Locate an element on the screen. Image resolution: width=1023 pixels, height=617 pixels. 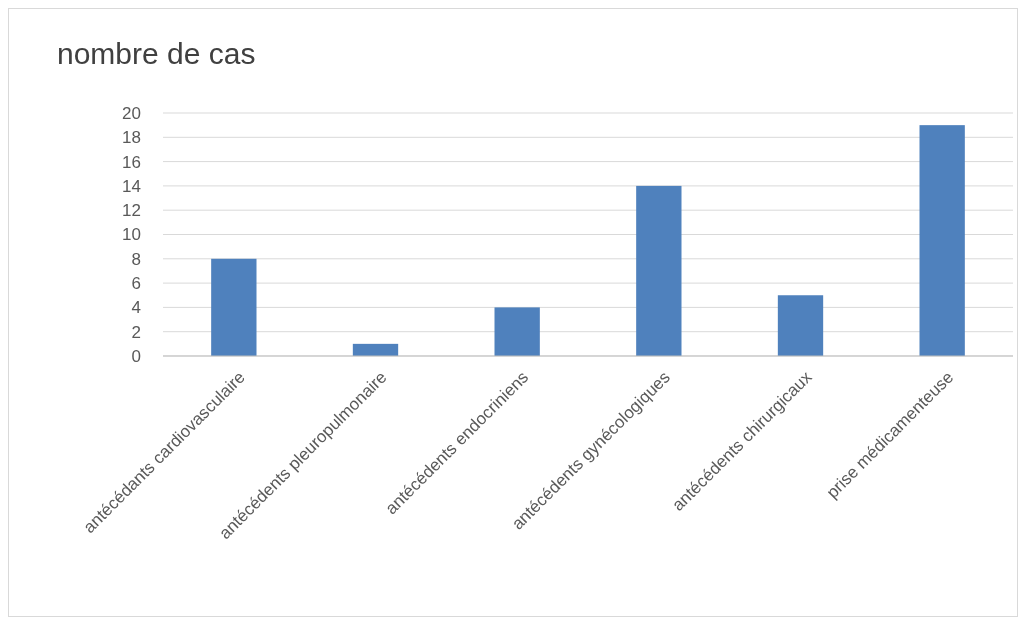
y-tick-label: 16 is located at coordinates (131, 162).